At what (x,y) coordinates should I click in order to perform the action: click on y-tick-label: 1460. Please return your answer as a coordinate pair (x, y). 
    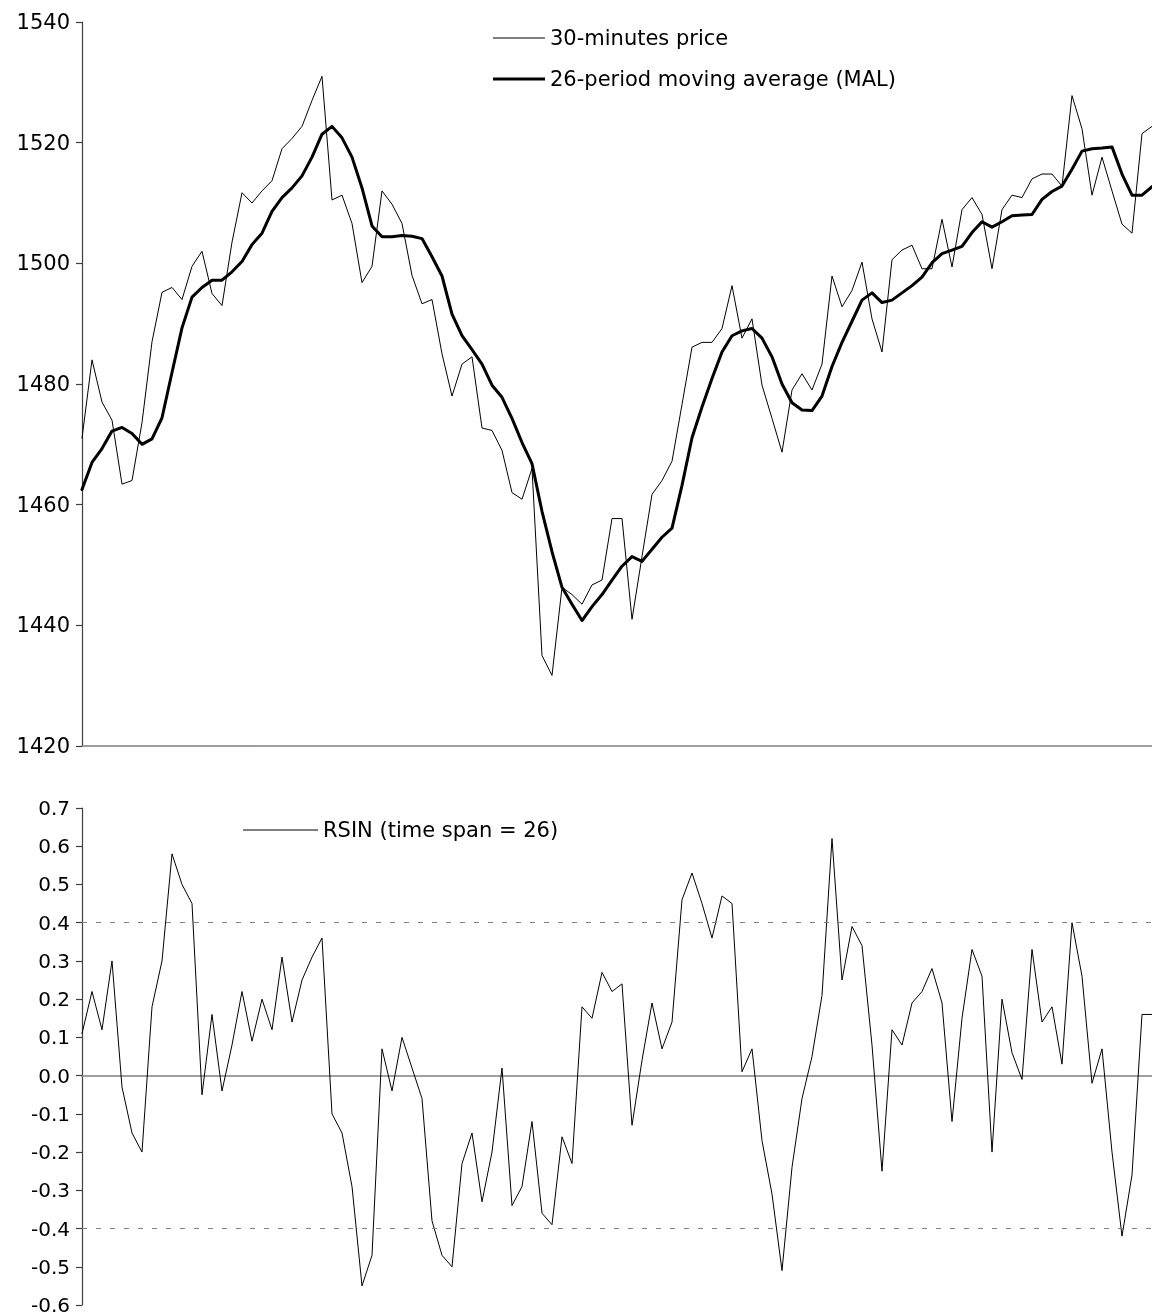
    Looking at the image, I should click on (43, 504).